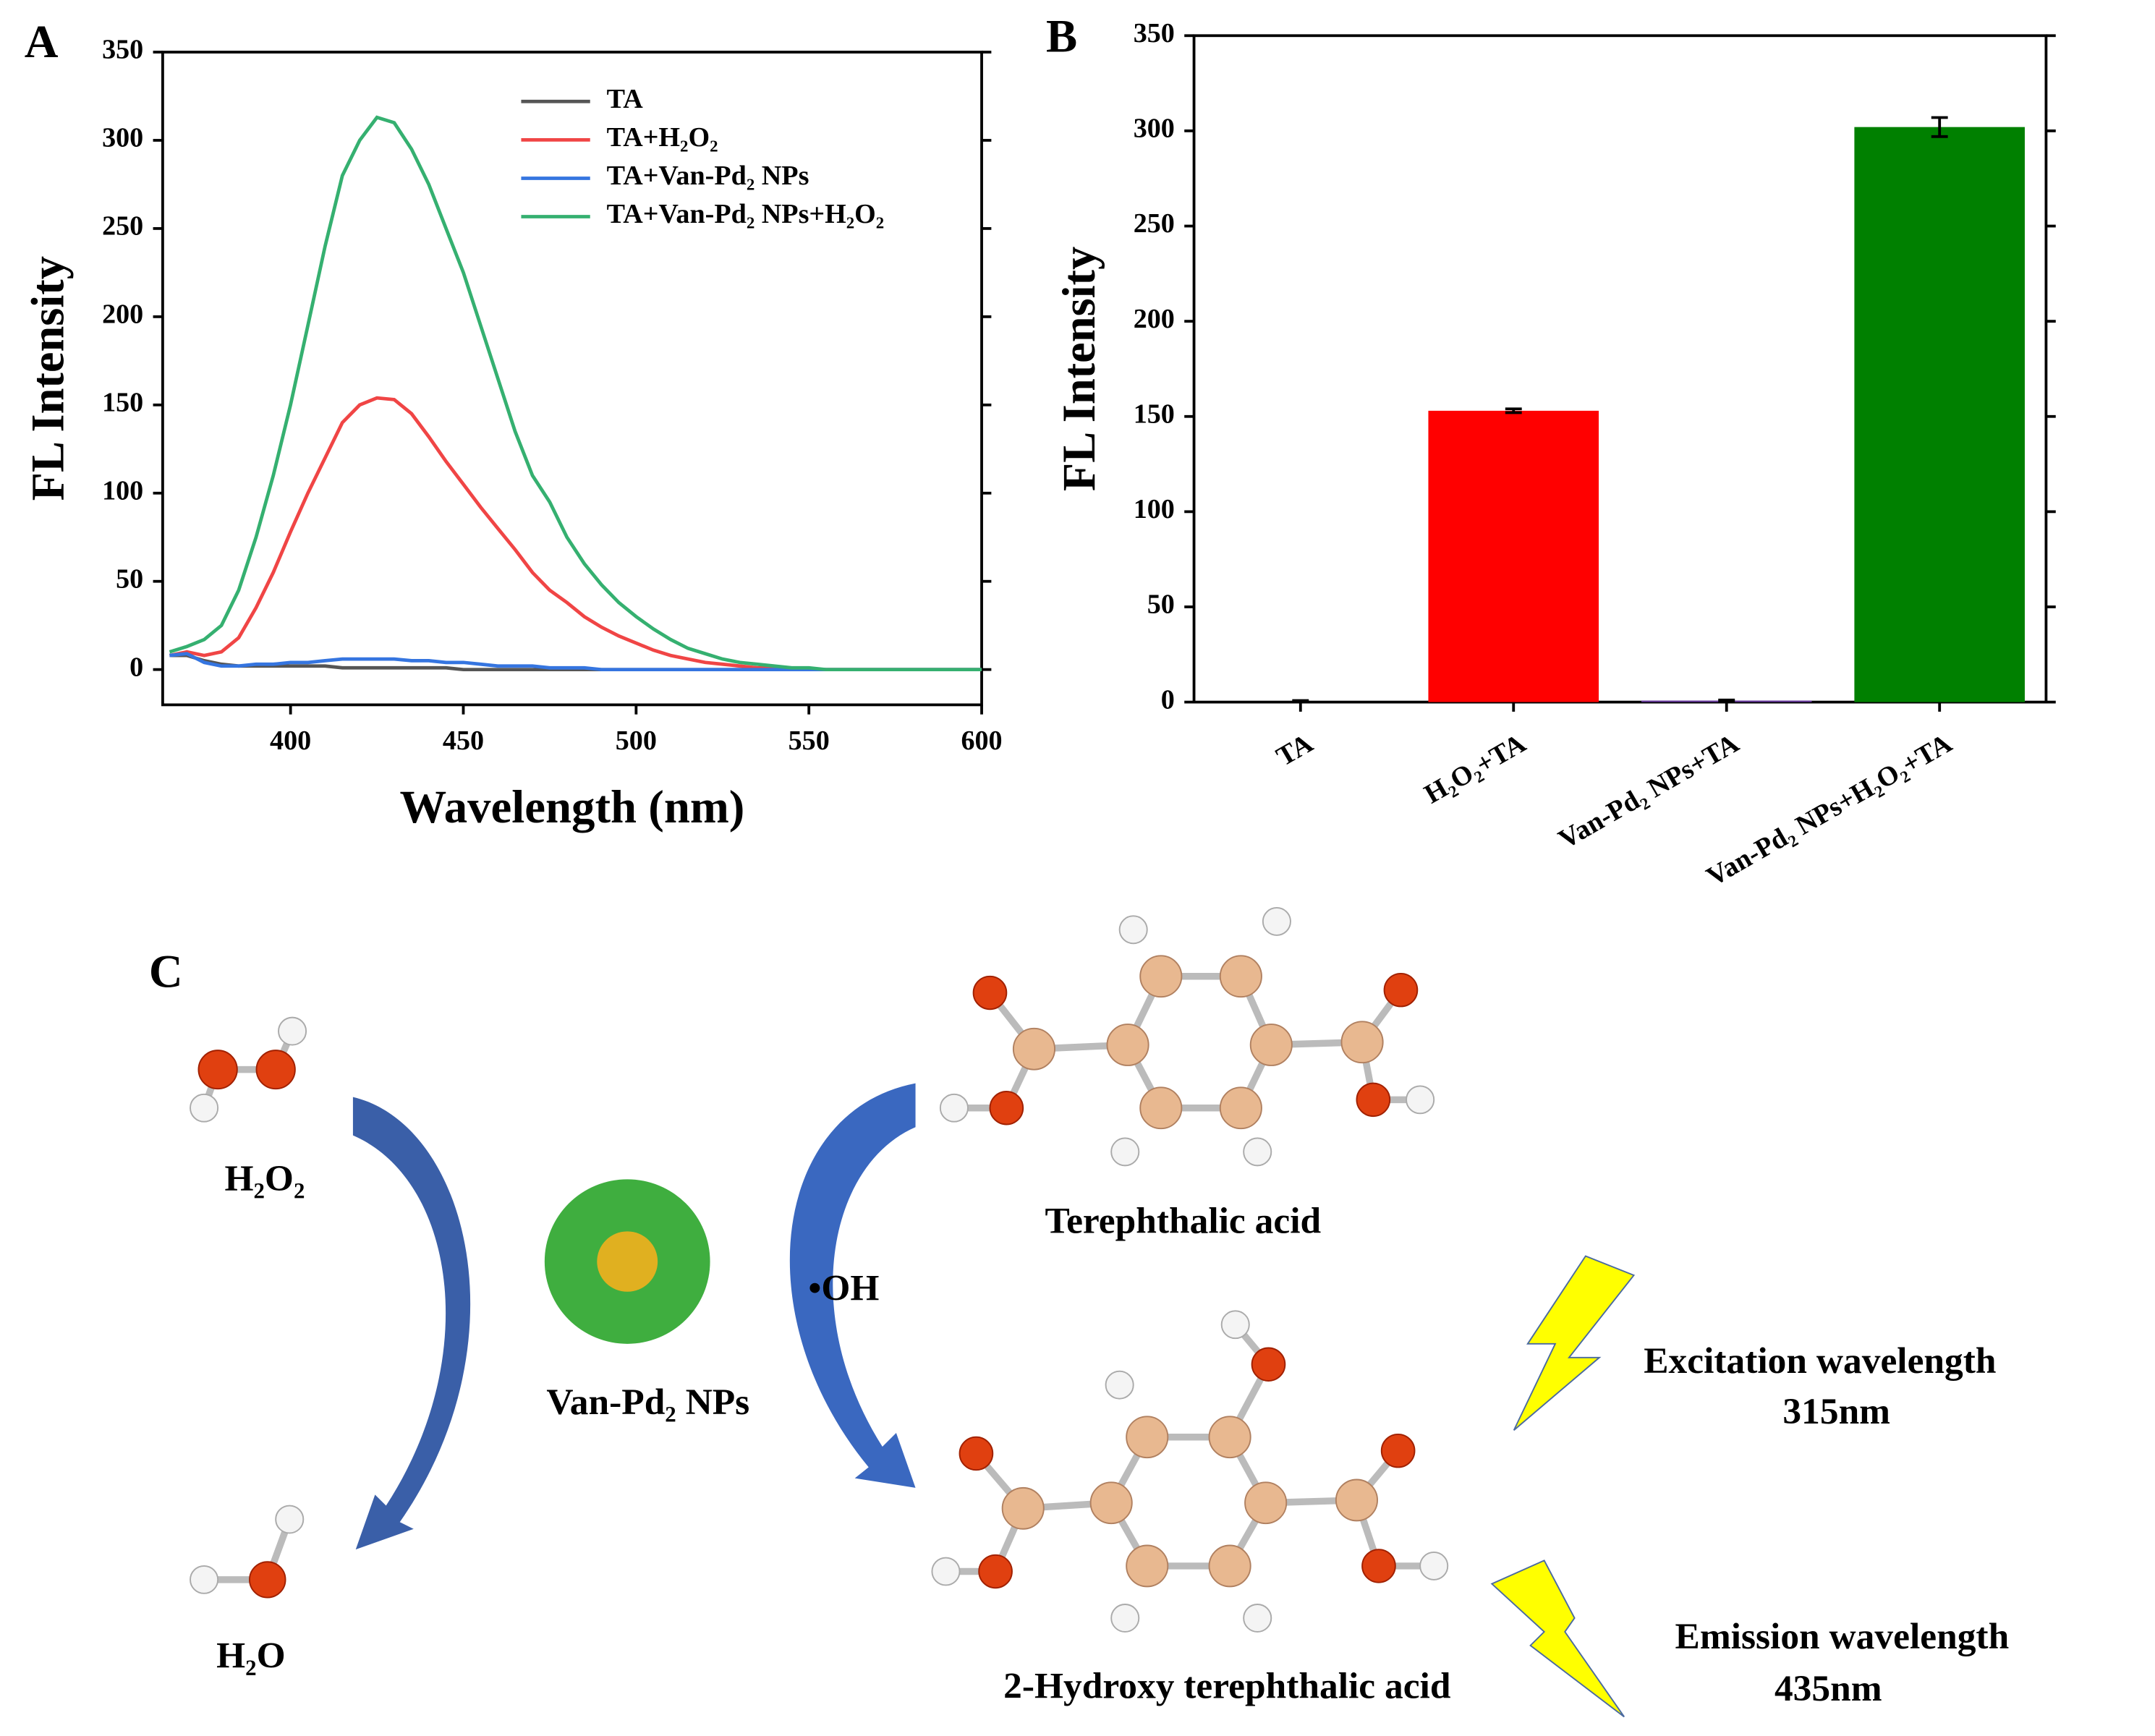 The height and width of the screenshot is (1736, 2155). Describe the element at coordinates (250, 1656) in the screenshot. I see `h2o-label: H₂O` at that location.